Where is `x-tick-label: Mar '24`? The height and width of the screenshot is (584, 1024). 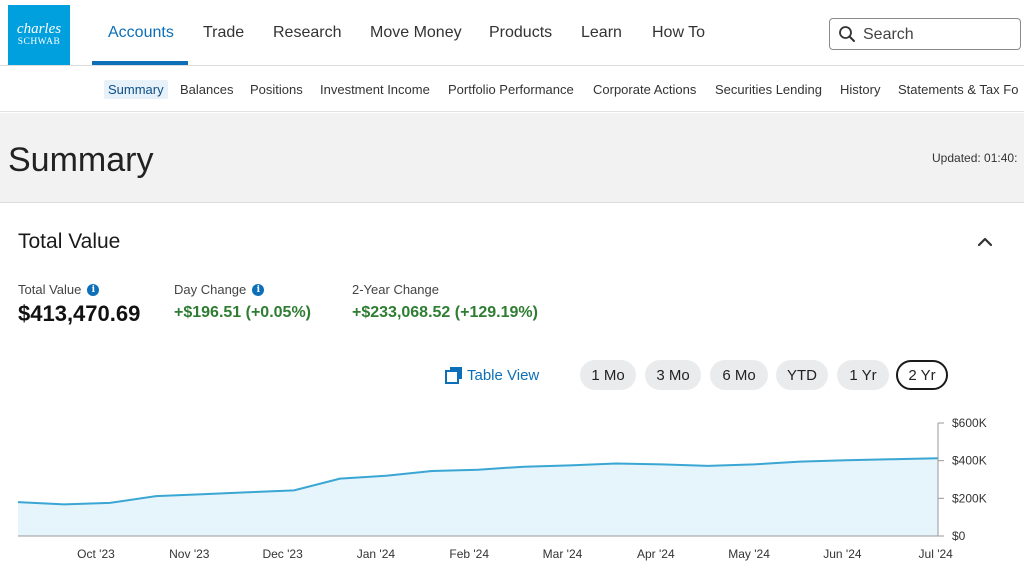 x-tick-label: Mar '24 is located at coordinates (563, 554).